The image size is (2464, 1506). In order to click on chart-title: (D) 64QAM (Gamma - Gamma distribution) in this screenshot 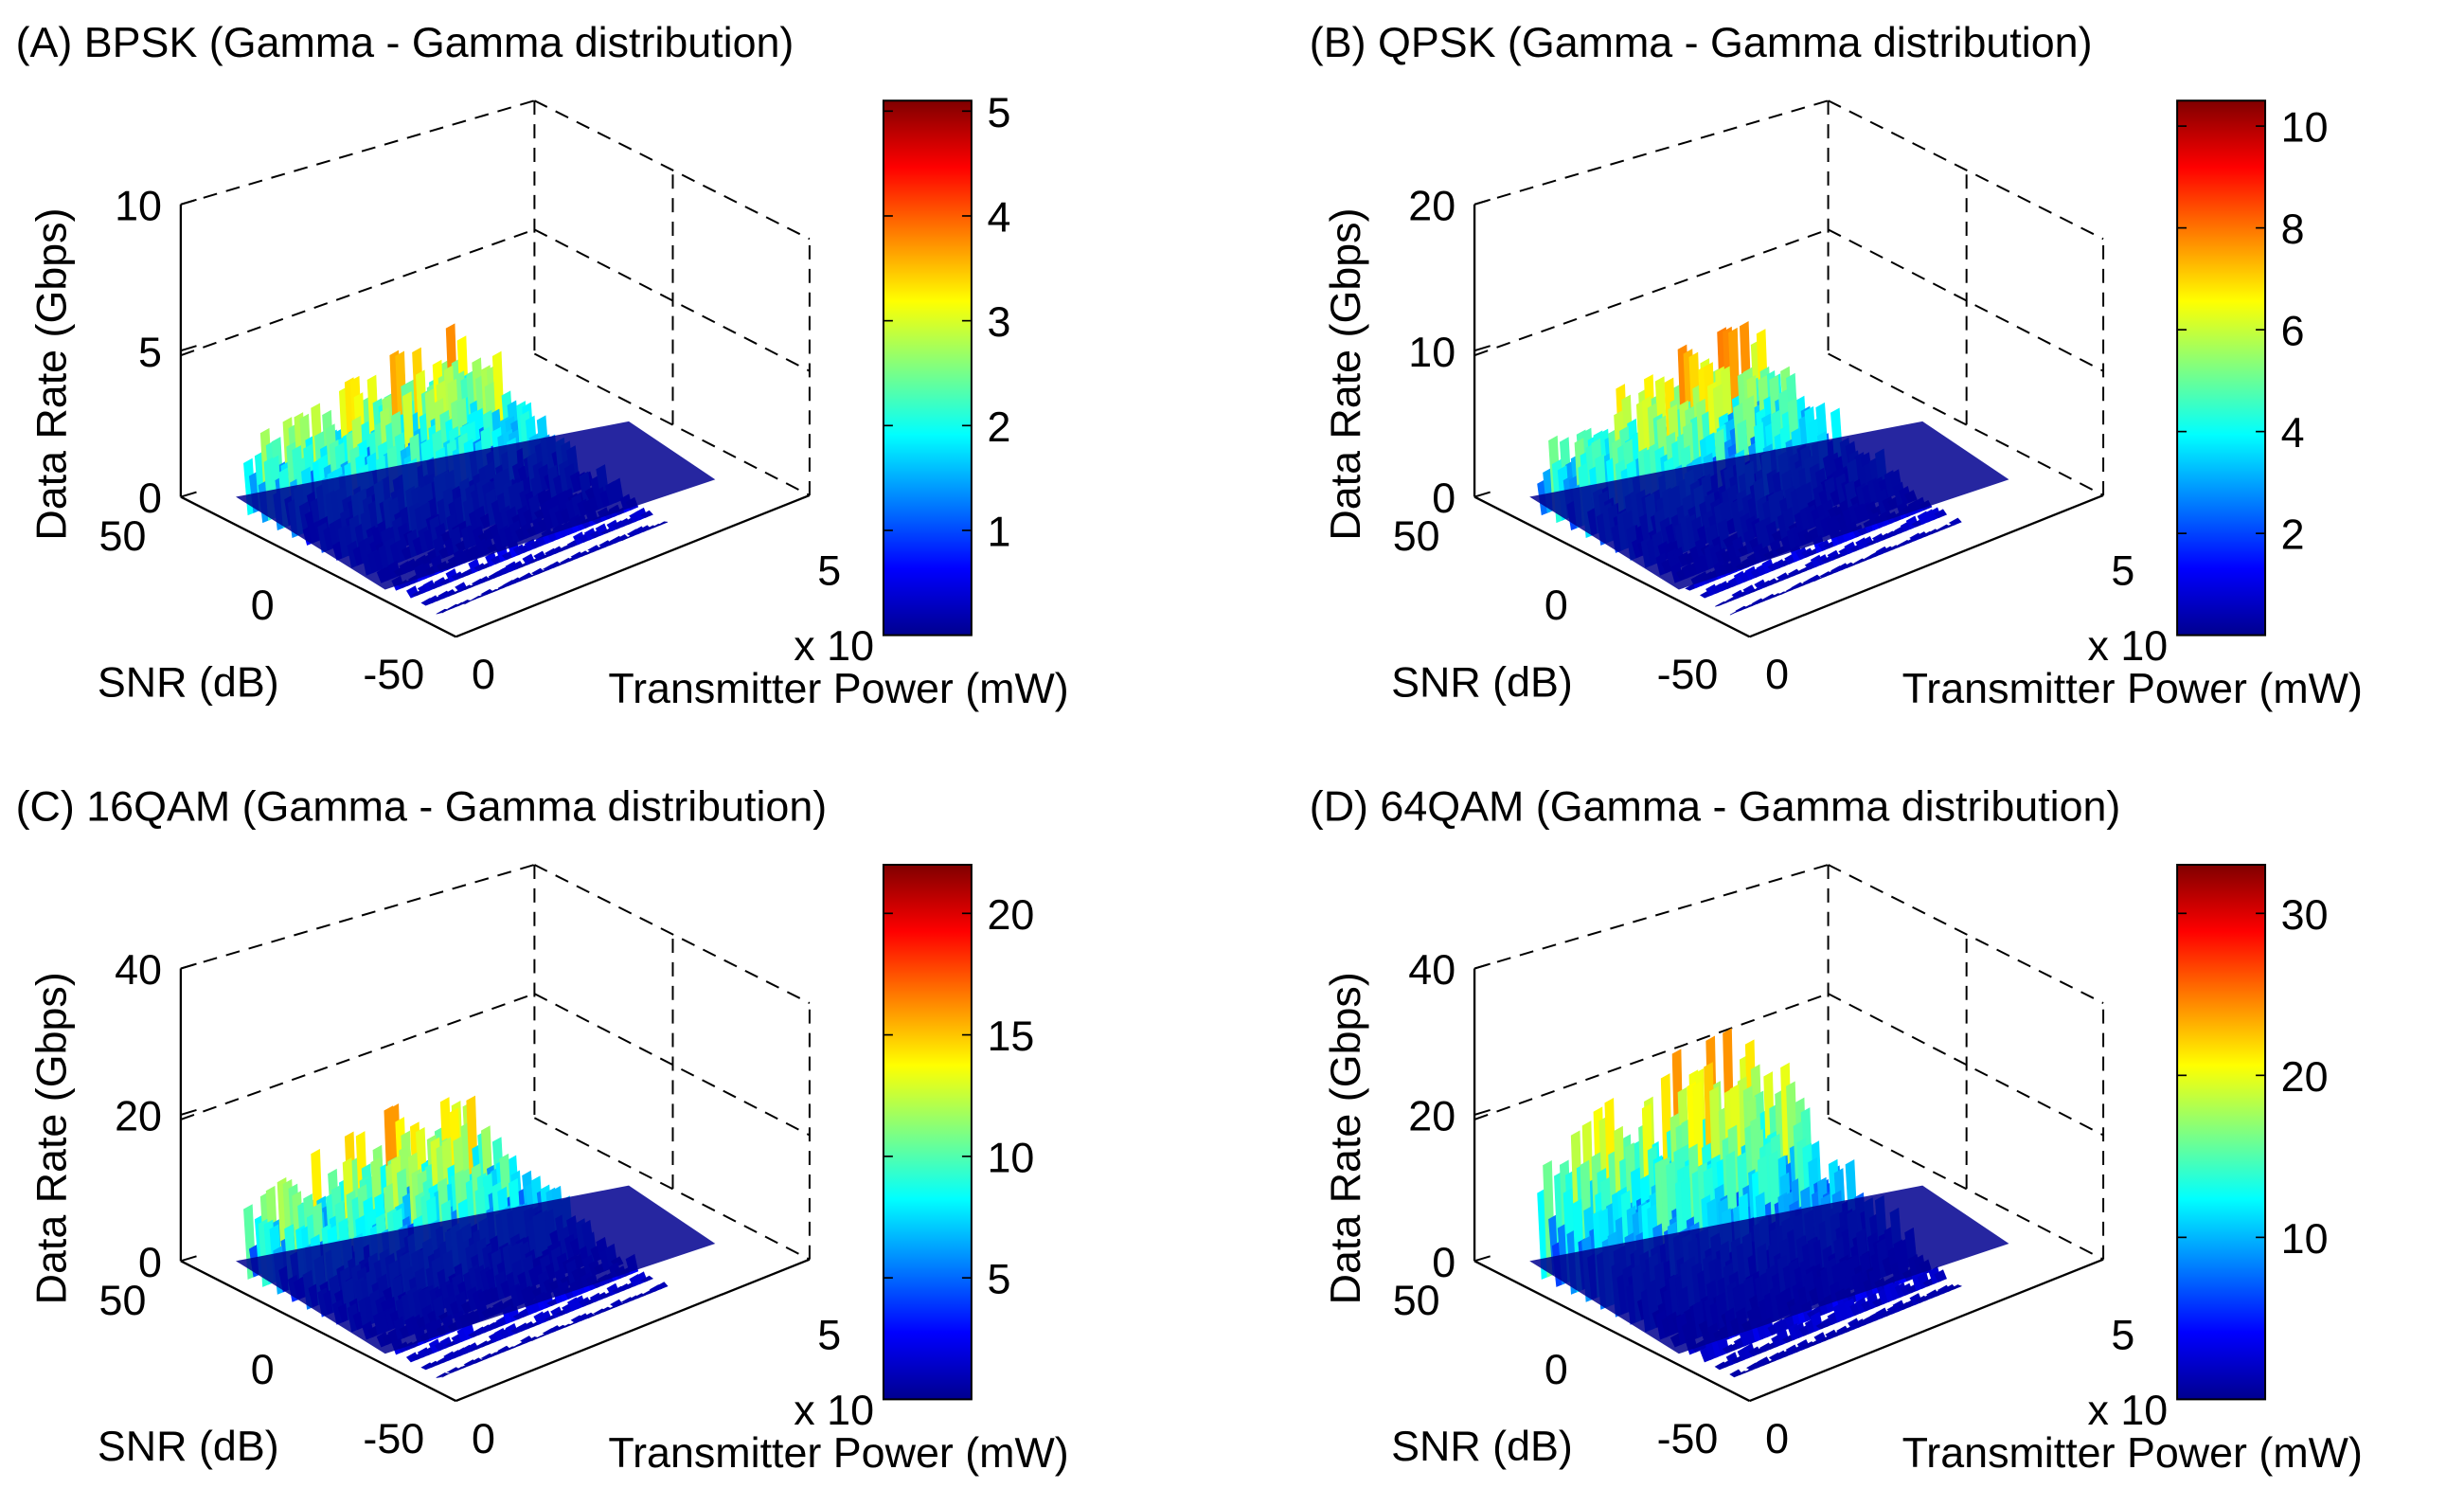, I will do `click(1715, 807)`.